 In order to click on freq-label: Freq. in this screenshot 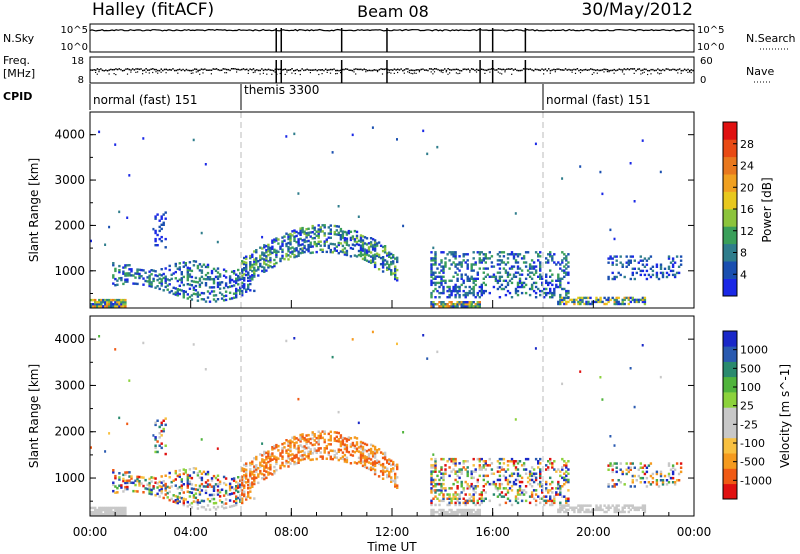, I will do `click(16, 60)`.